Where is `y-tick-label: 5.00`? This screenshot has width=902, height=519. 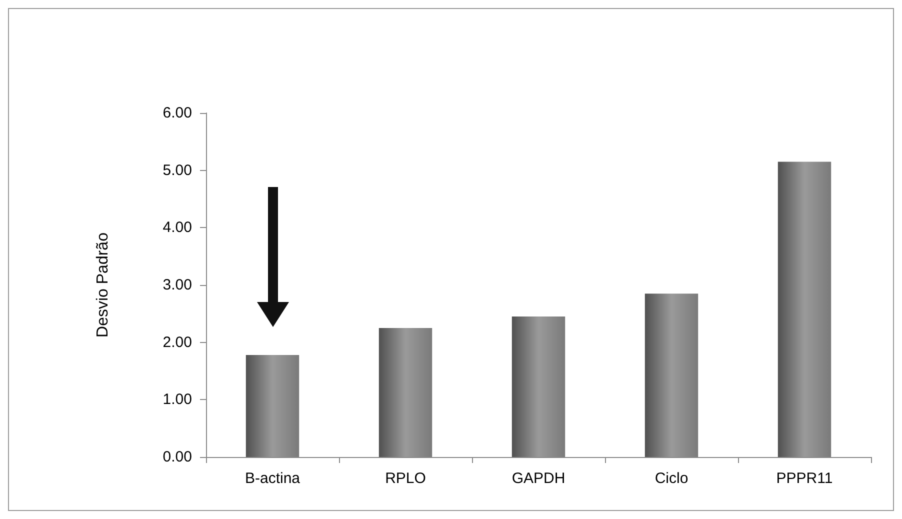
y-tick-label: 5.00 is located at coordinates (177, 170).